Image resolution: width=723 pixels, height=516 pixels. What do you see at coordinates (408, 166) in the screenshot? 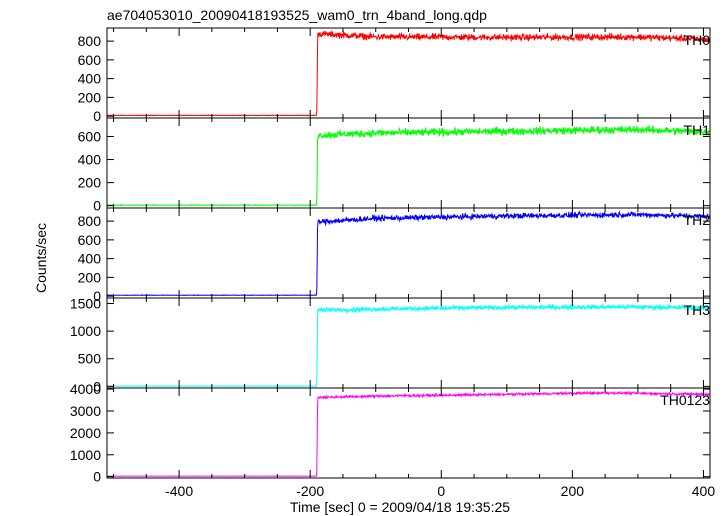
I see `series-line-th1` at bounding box center [408, 166].